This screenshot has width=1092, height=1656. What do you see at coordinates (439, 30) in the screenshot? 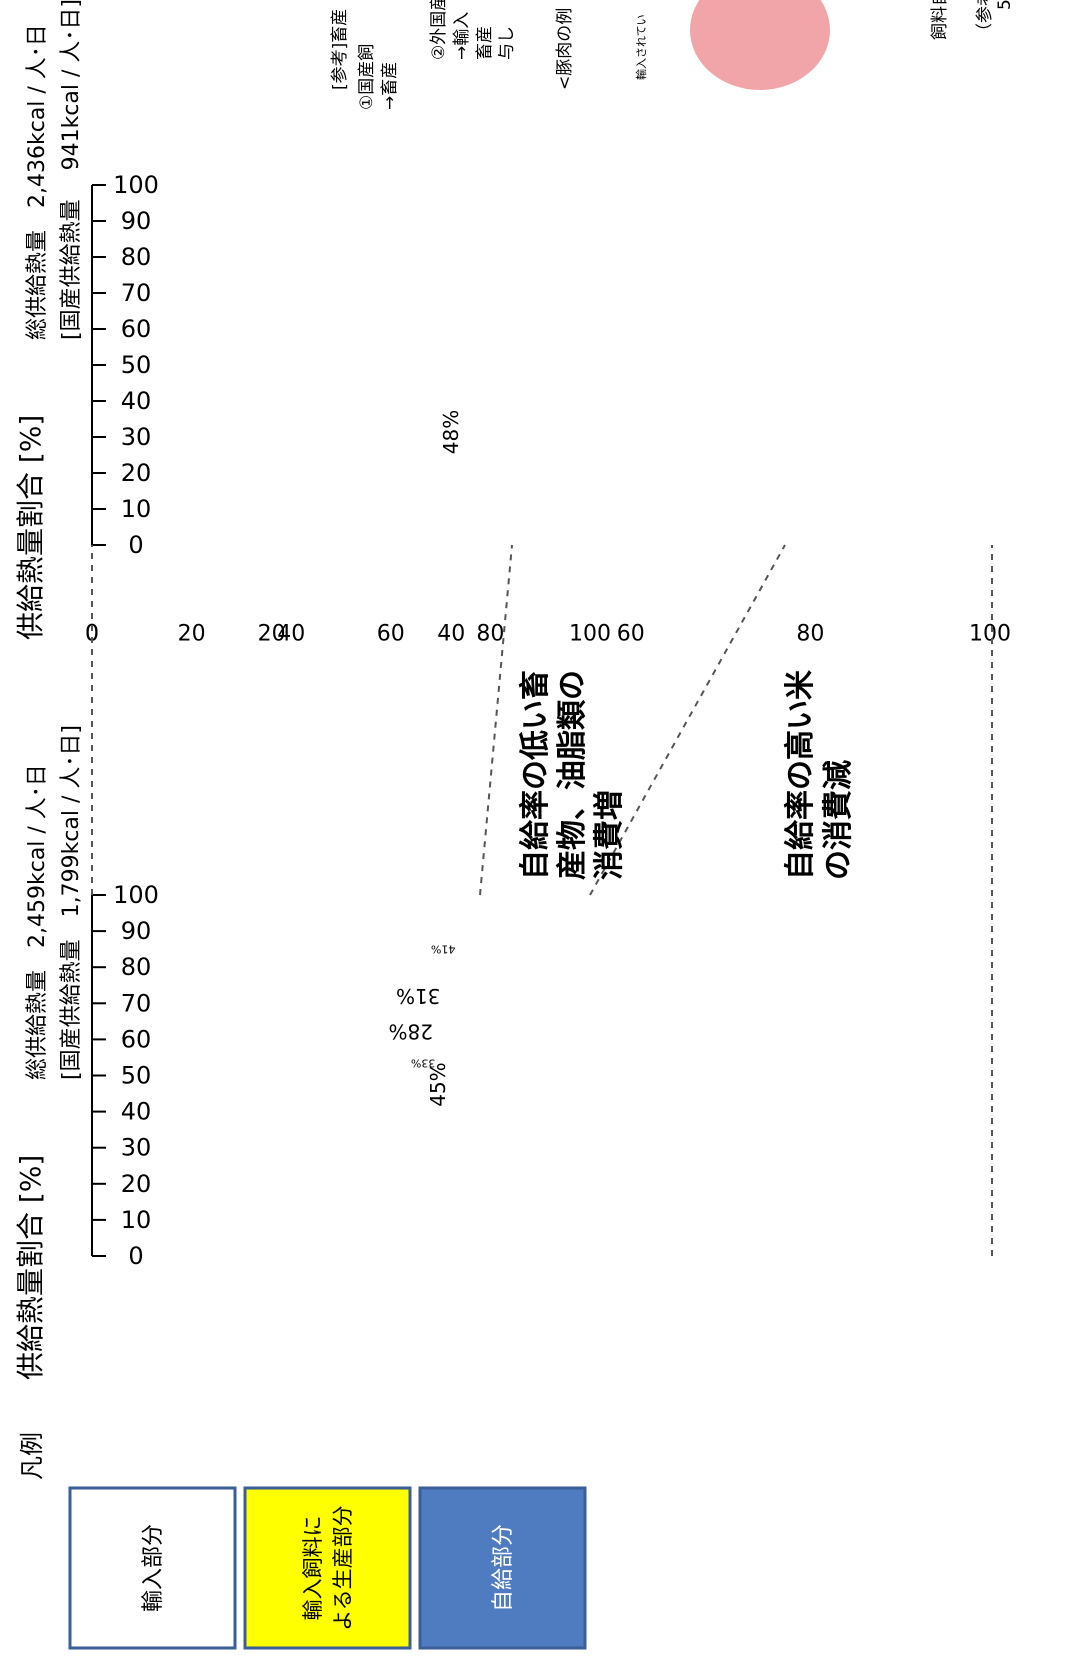
I see `note-line-4: ②外国産` at bounding box center [439, 30].